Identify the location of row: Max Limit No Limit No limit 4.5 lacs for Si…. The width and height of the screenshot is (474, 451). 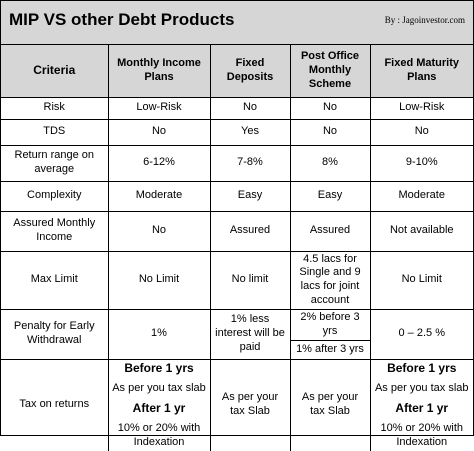
(237, 280).